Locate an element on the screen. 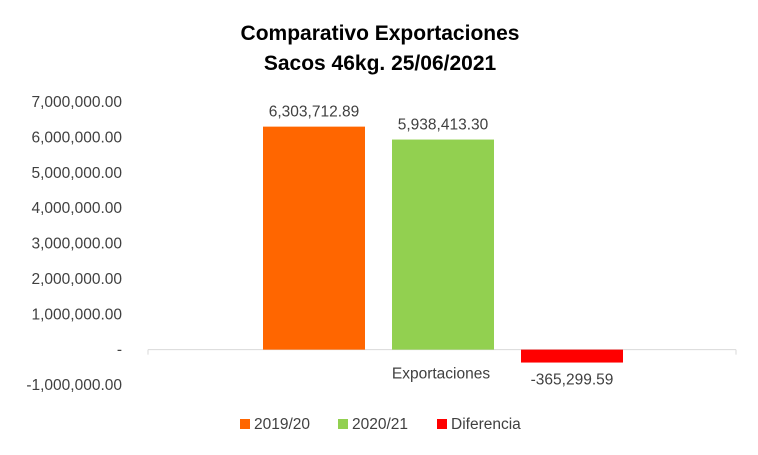  y-tick-label: 6,000,000.00 is located at coordinates (76, 137).